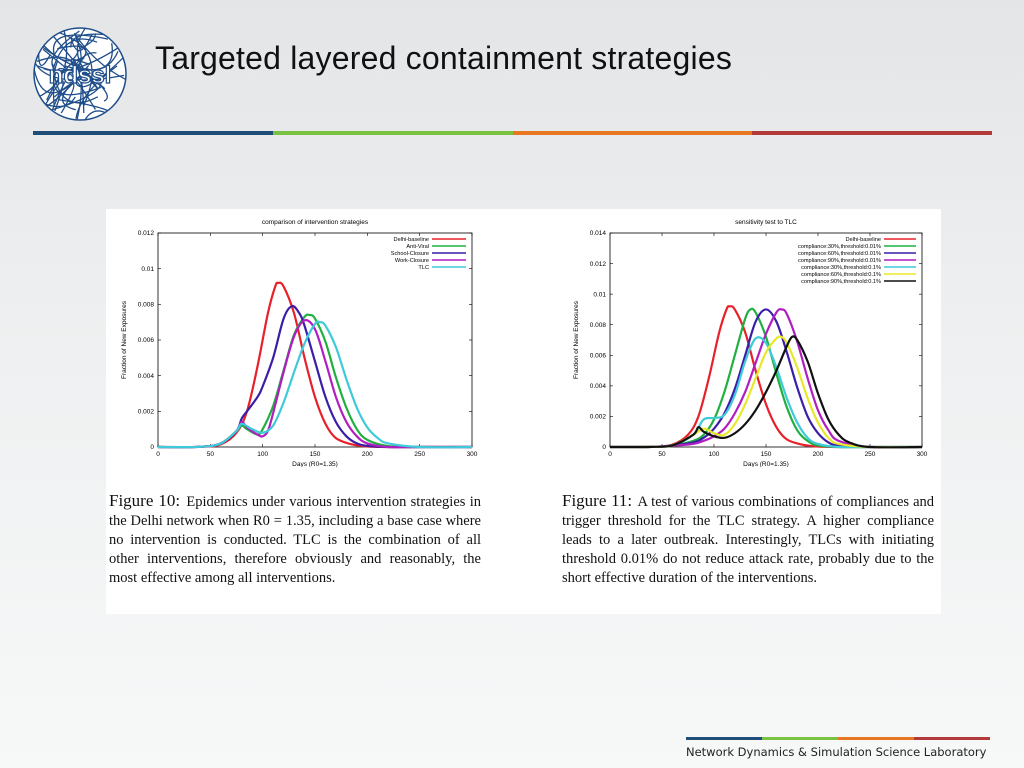 The height and width of the screenshot is (768, 1024). Describe the element at coordinates (412, 261) in the screenshot. I see `legend-label: Work-Closure` at that location.